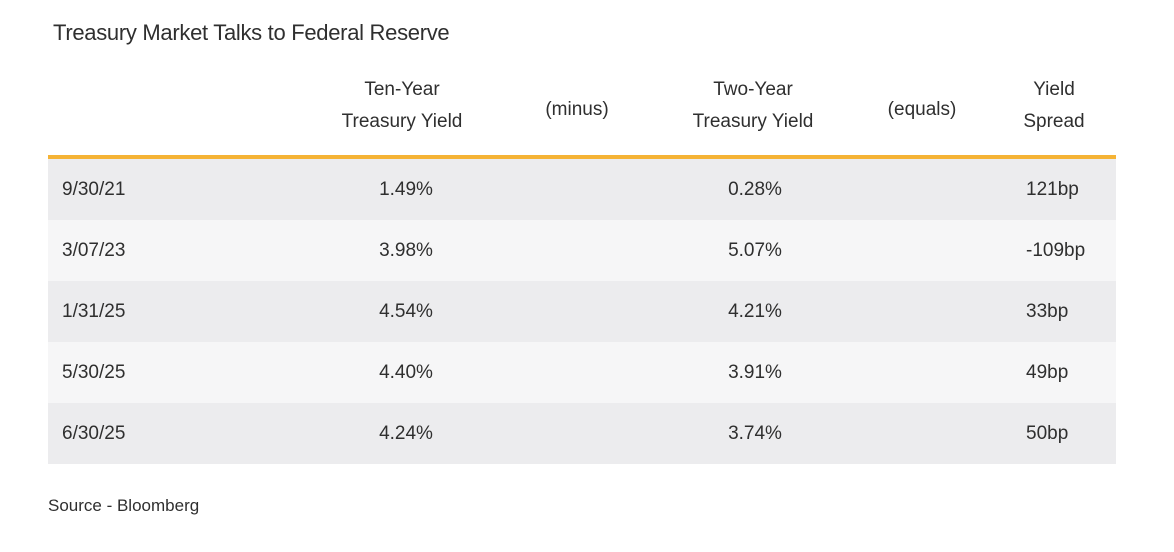 The image size is (1174, 552). Describe the element at coordinates (753, 106) in the screenshot. I see `header-two-year-yield: Two-Year Treasury Yield` at that location.